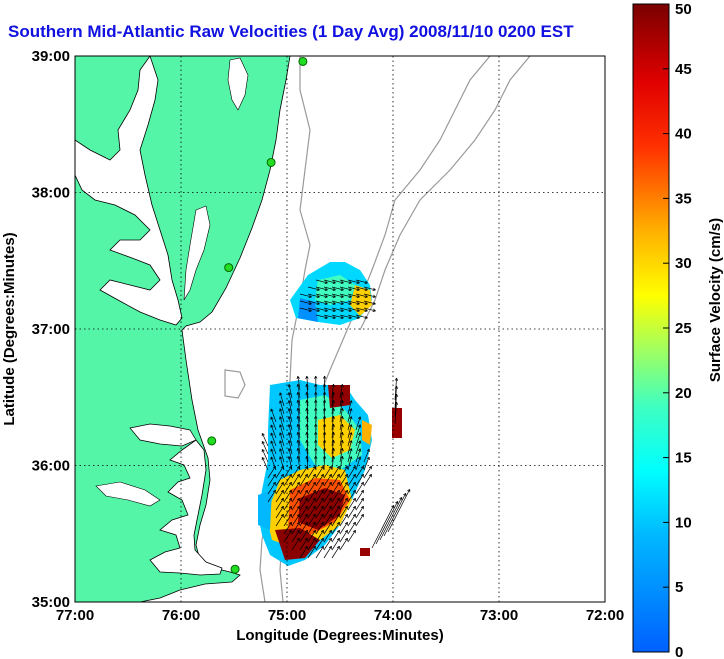  What do you see at coordinates (235, 569) in the screenshot?
I see `station-5-marker` at bounding box center [235, 569].